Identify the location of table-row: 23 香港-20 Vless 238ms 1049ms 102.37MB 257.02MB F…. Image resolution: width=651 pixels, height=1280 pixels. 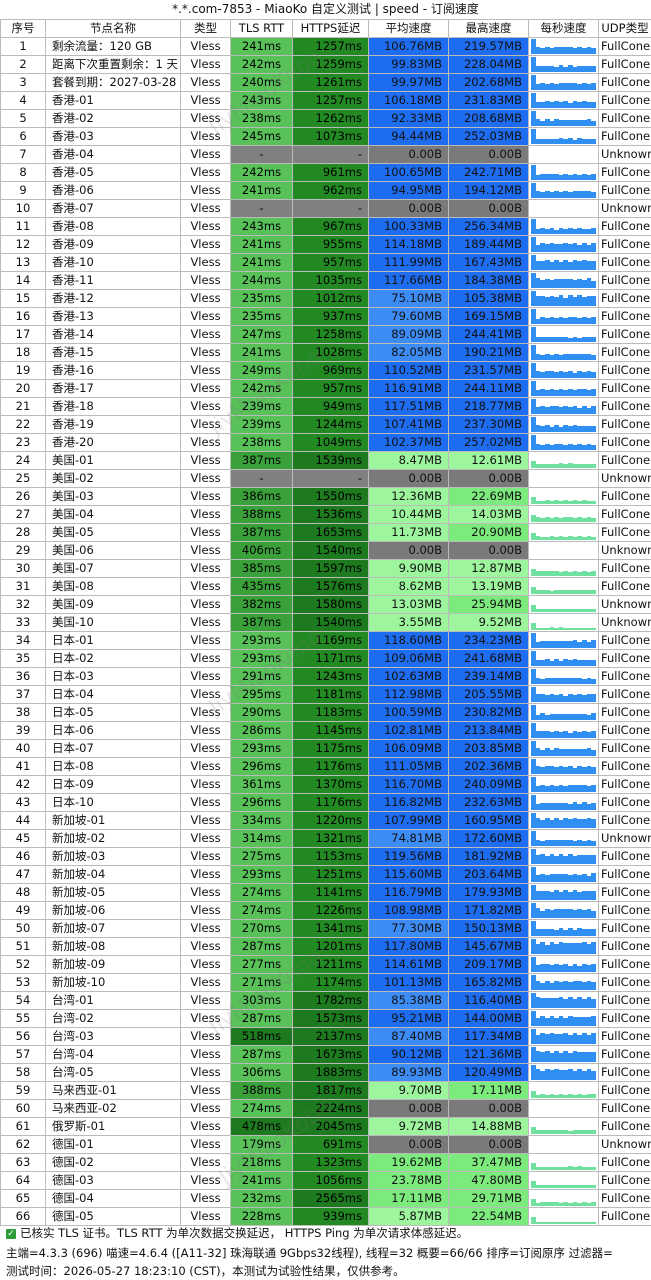
(325, 442).